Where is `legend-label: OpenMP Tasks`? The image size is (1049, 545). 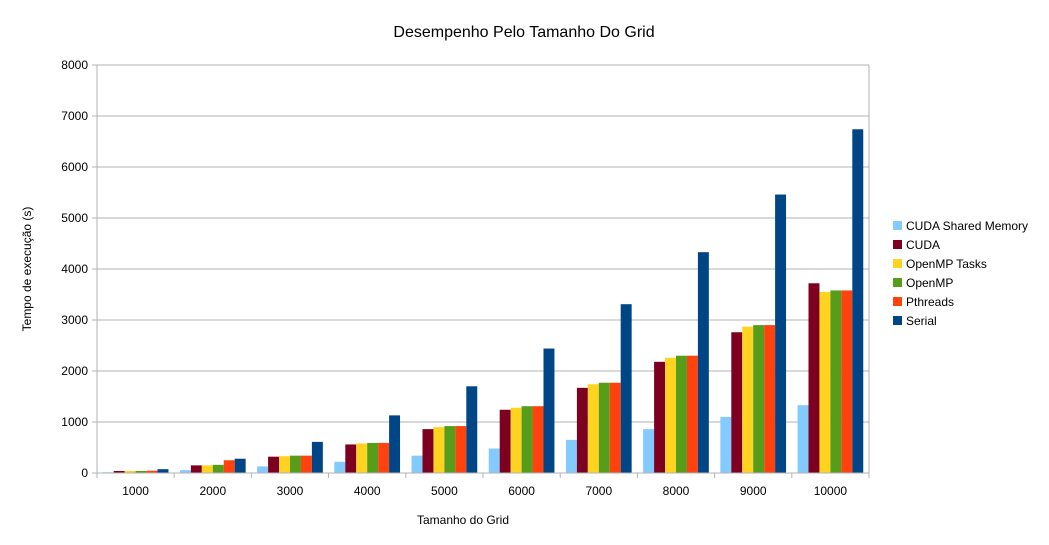
legend-label: OpenMP Tasks is located at coordinates (946, 264).